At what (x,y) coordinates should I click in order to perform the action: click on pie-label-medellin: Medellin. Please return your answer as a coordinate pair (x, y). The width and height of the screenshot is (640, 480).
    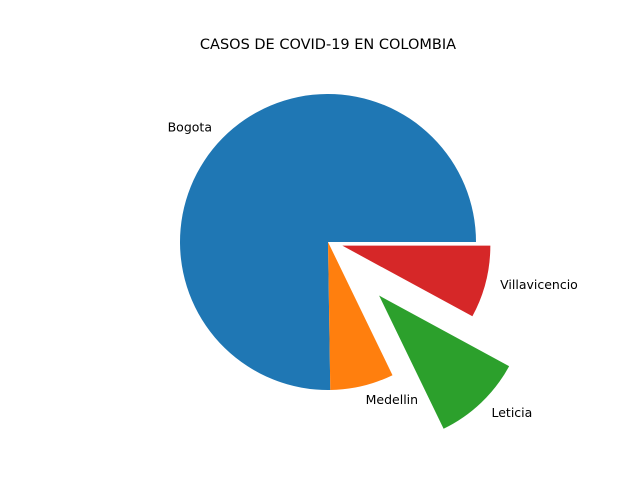
    Looking at the image, I should click on (392, 399).